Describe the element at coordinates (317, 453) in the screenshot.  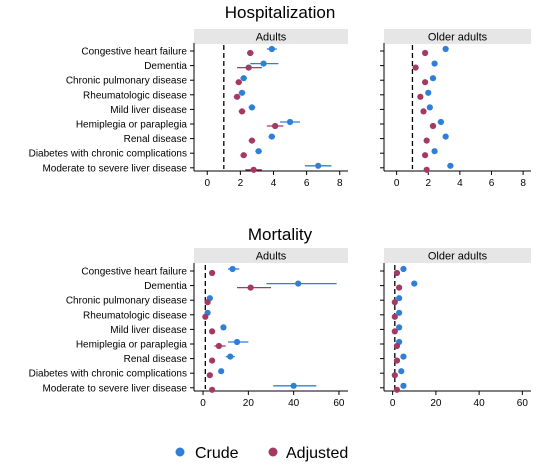
I see `legend-adjusted-label: Adjusted` at that location.